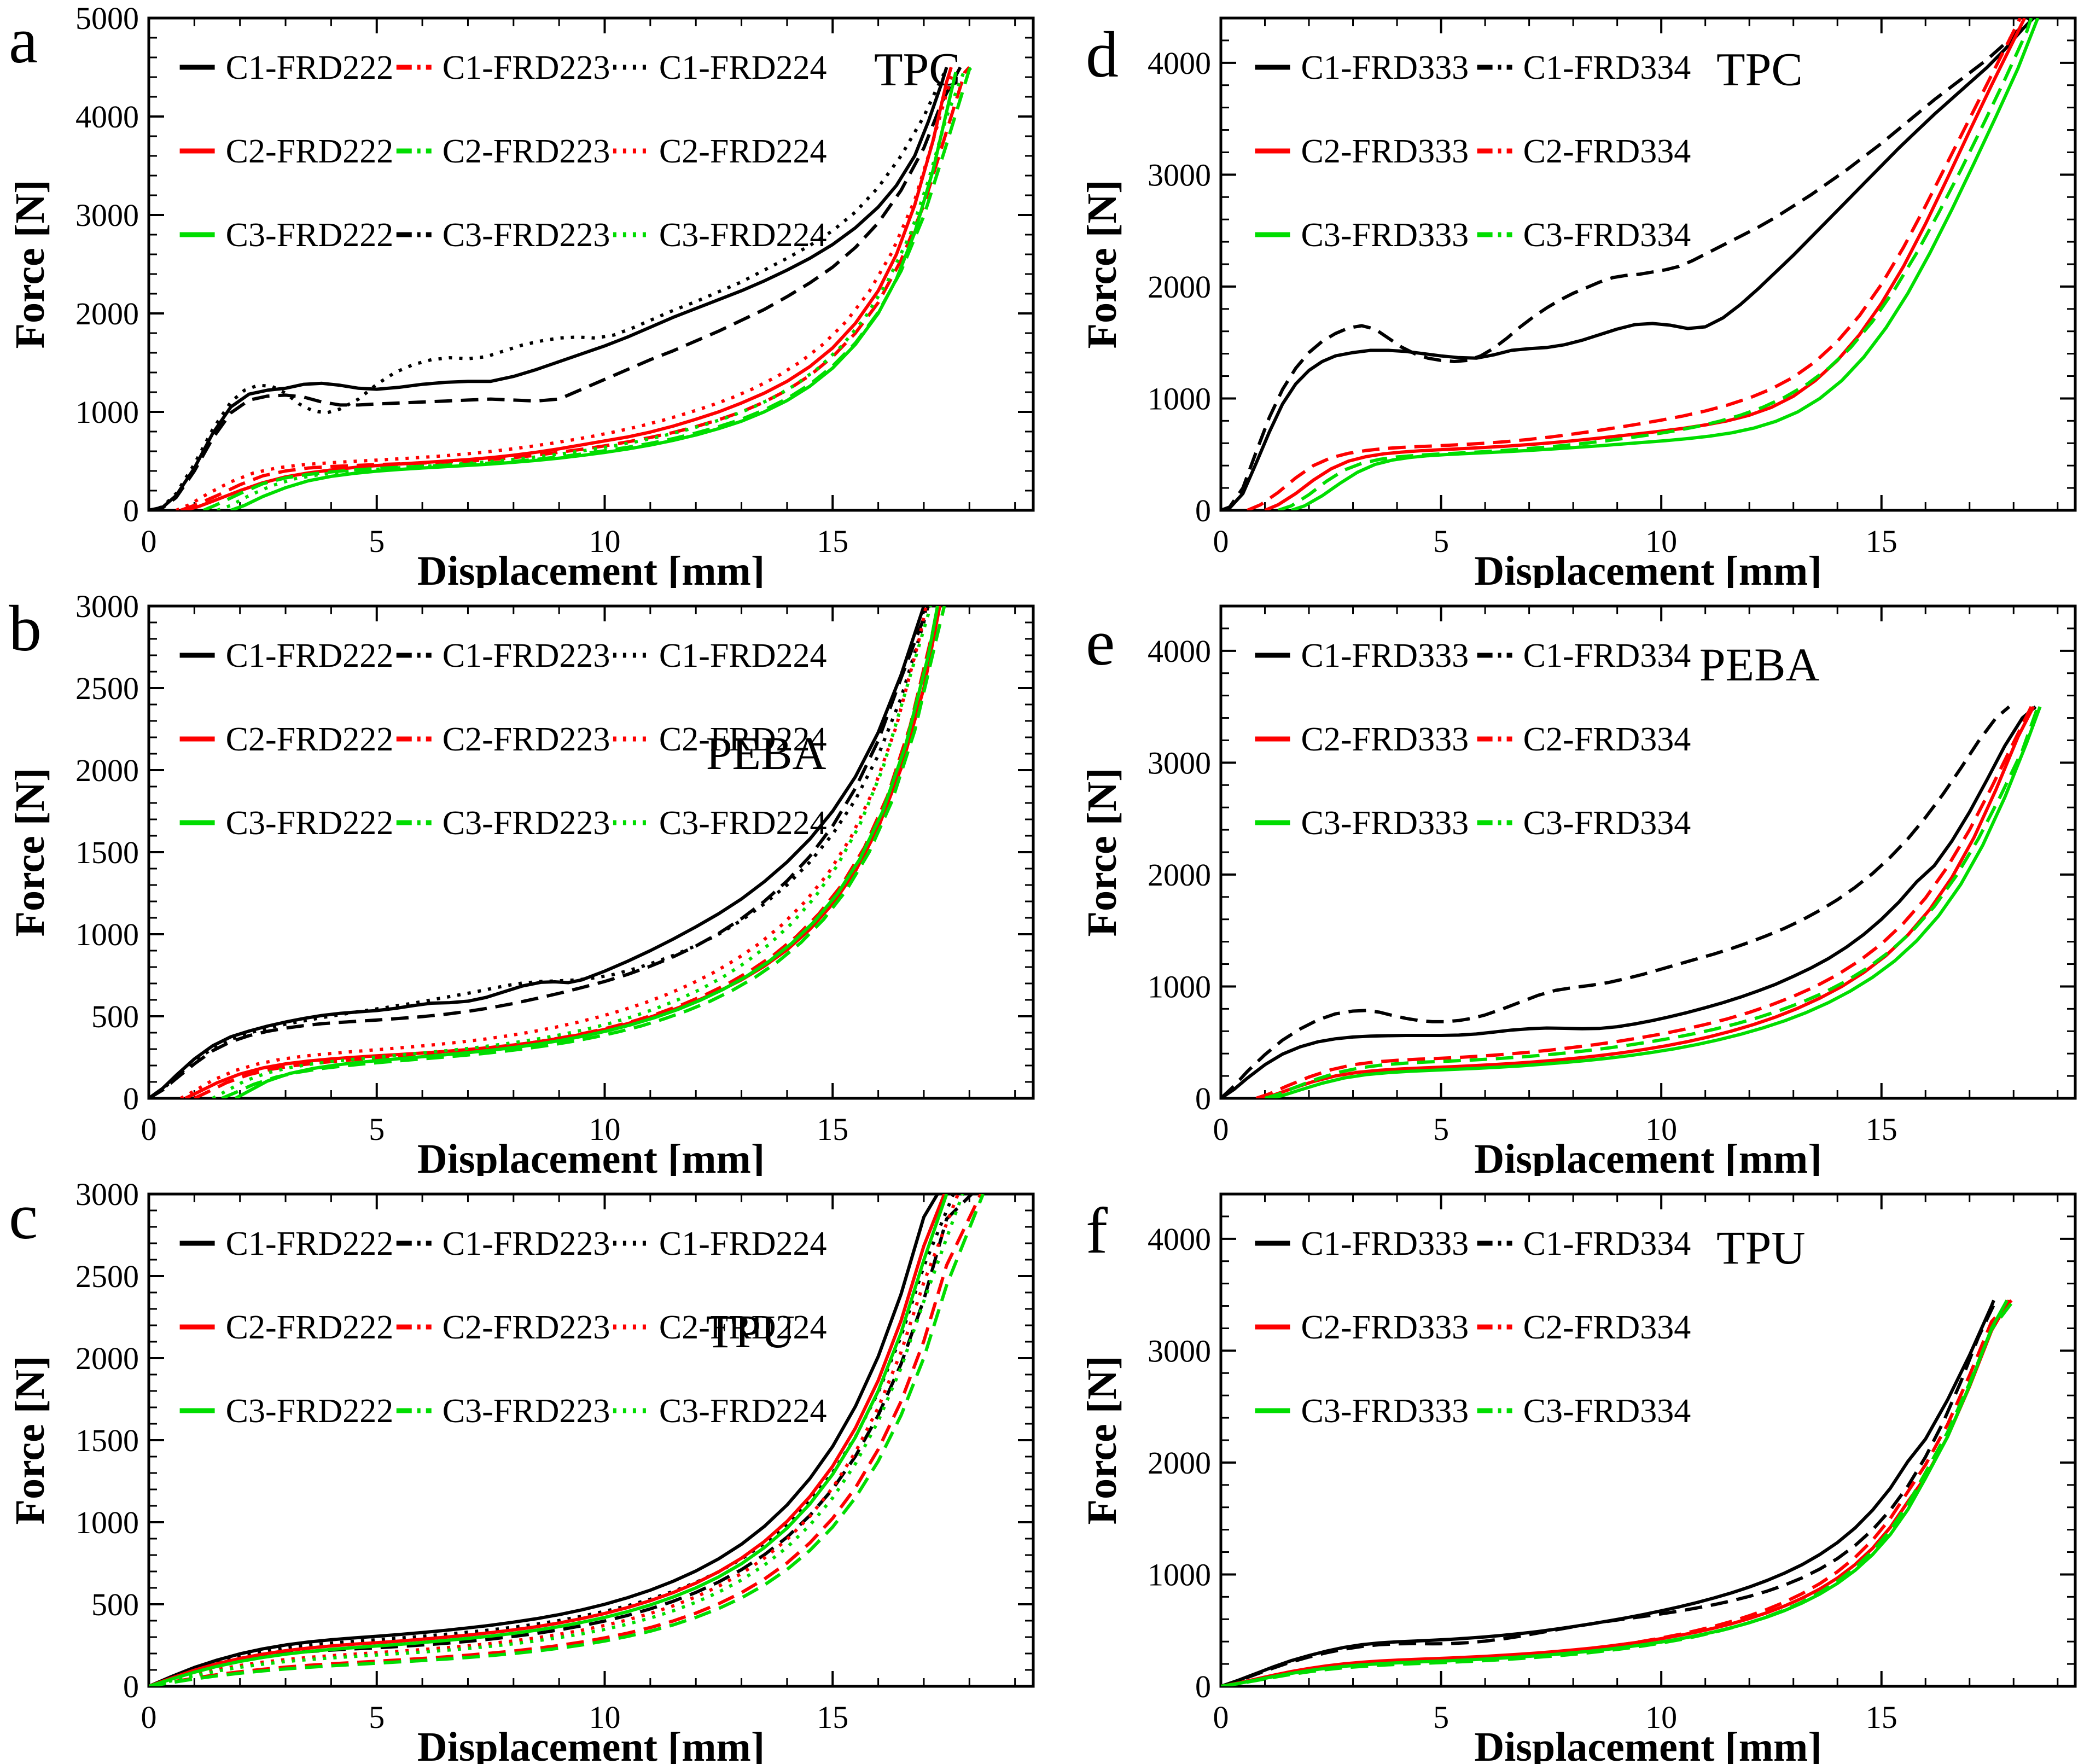 The height and width of the screenshot is (1764, 2084). Describe the element at coordinates (1097, 1230) in the screenshot. I see `panel-letter-f: f` at that location.